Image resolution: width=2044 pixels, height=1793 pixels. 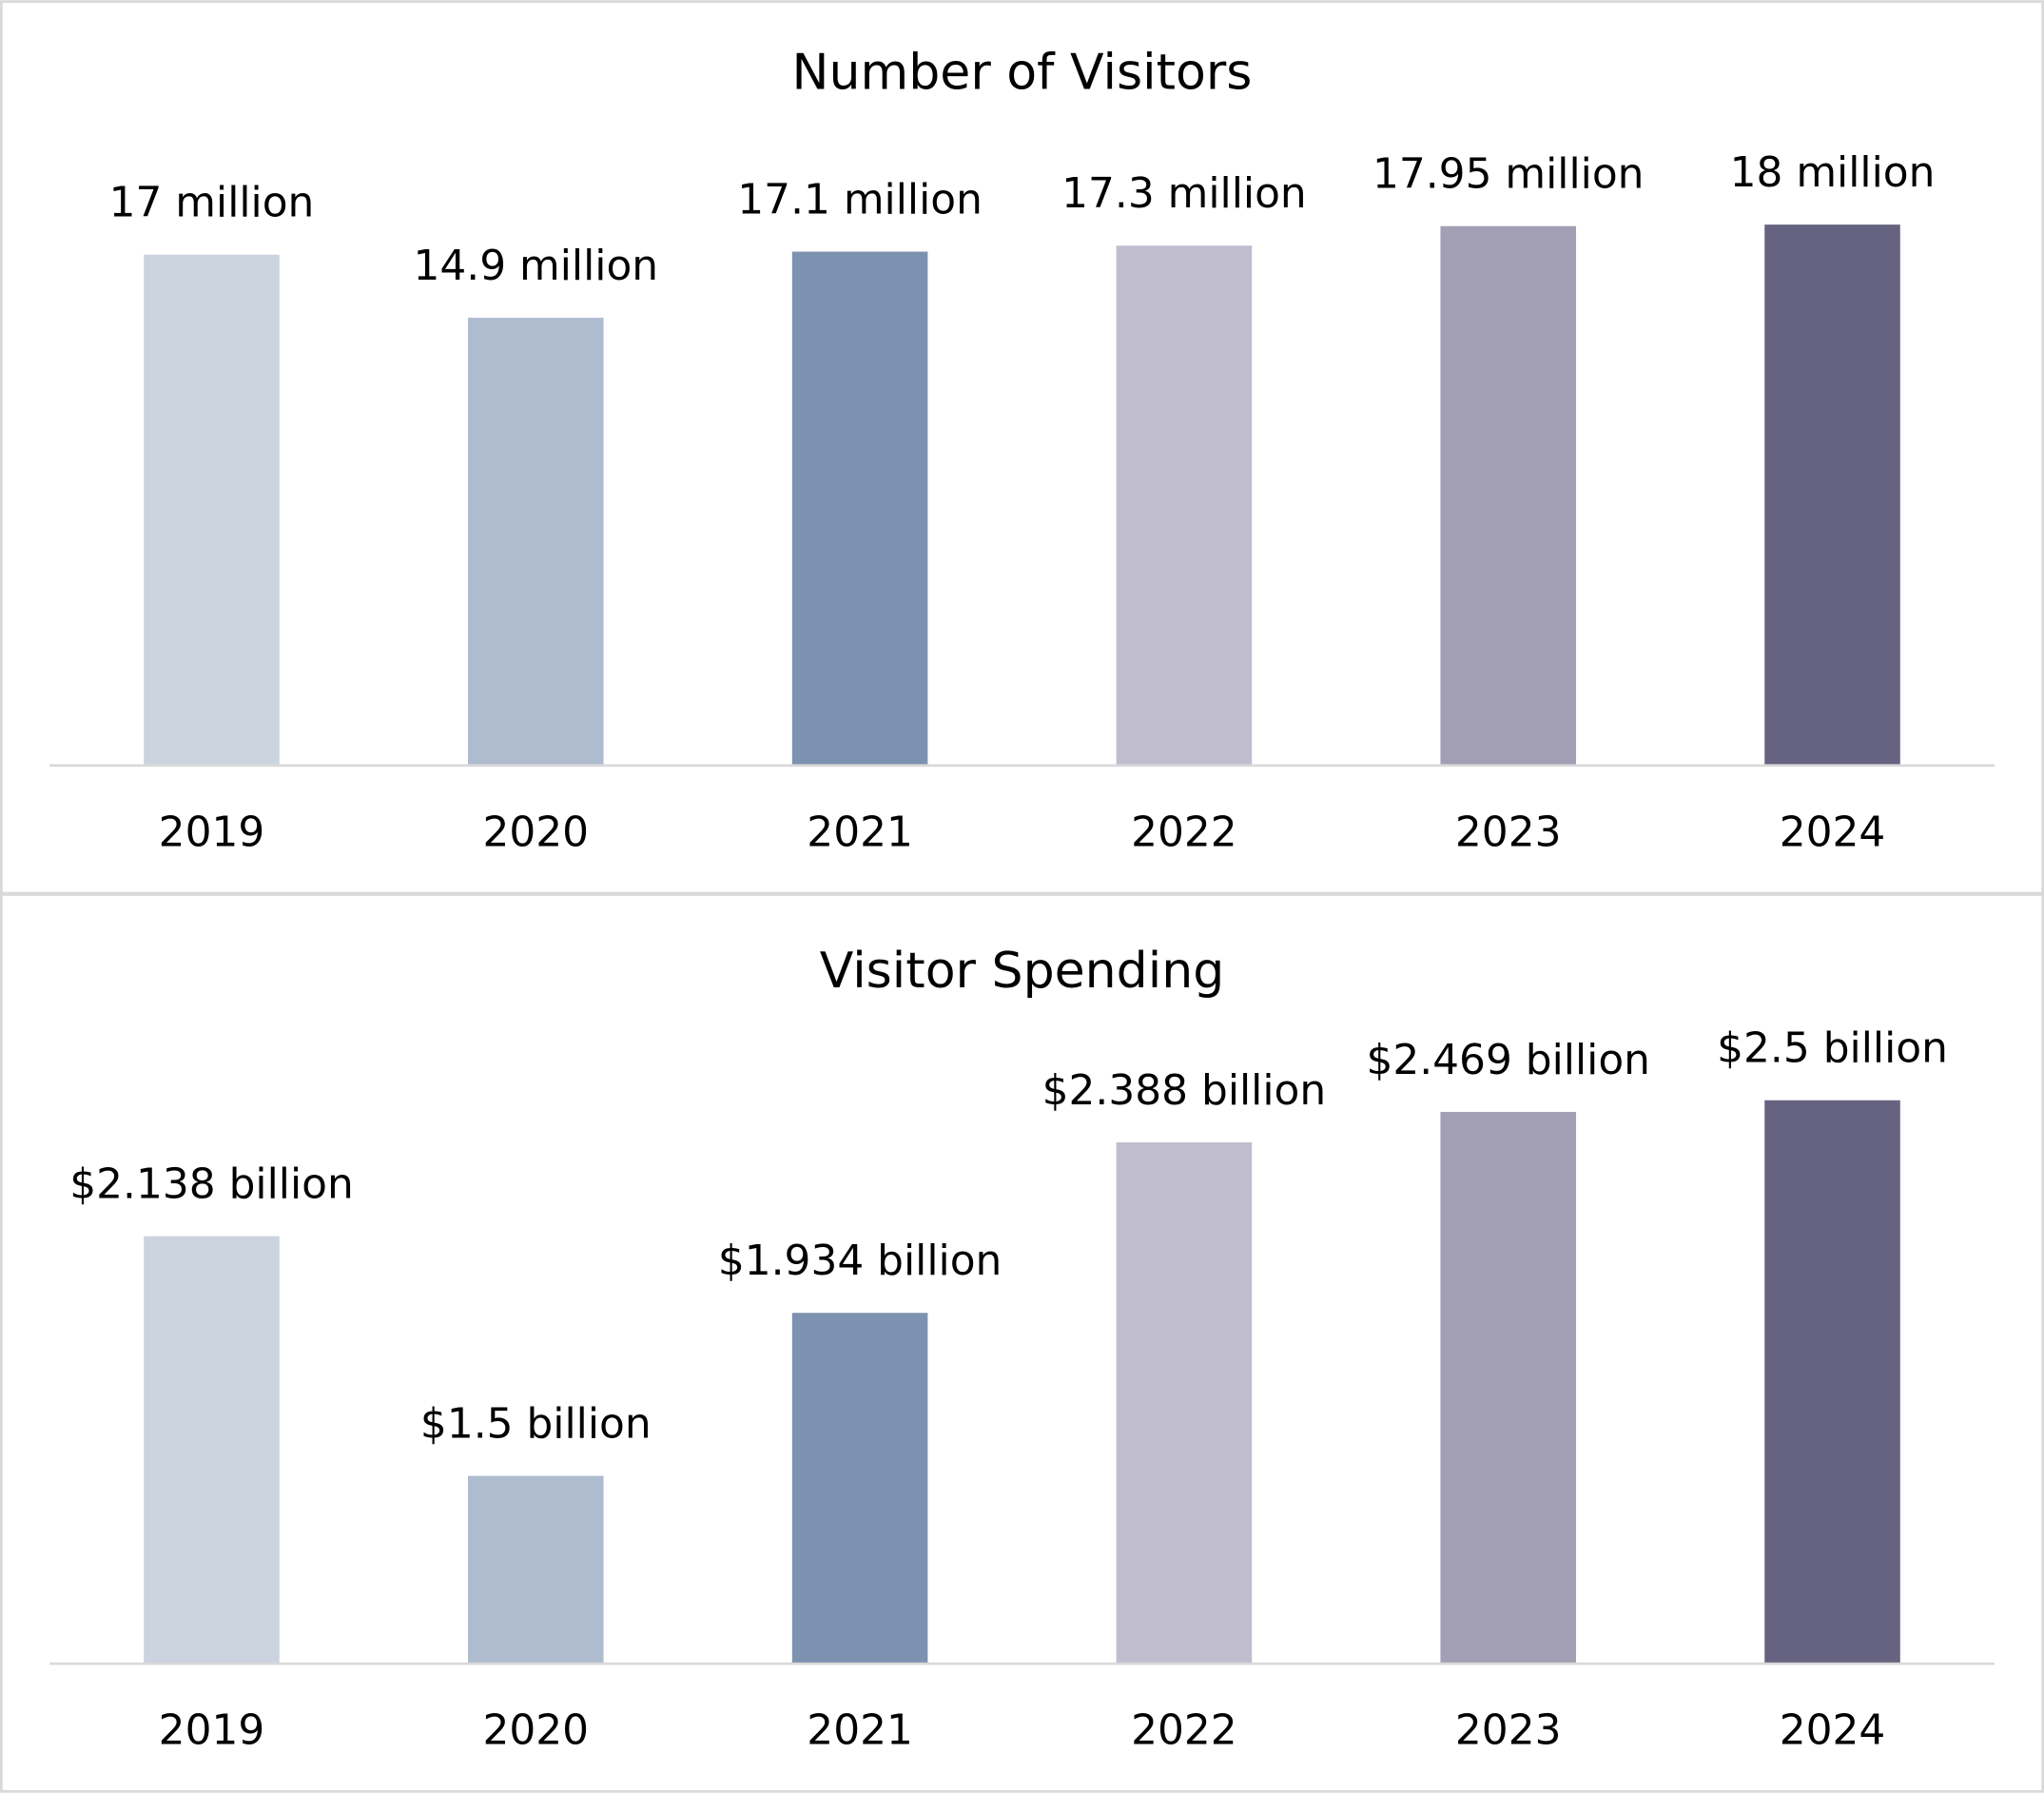 What do you see at coordinates (1508, 1060) in the screenshot?
I see `data-label: $2.469 billion` at bounding box center [1508, 1060].